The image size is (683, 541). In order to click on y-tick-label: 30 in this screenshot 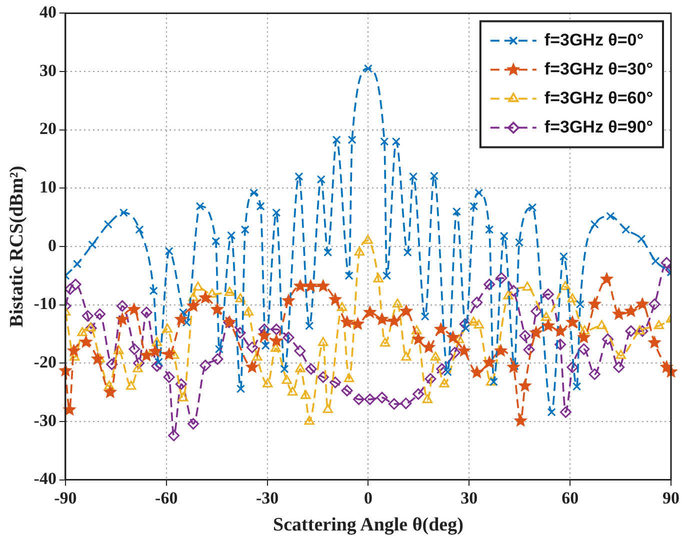, I will do `click(47, 70)`.